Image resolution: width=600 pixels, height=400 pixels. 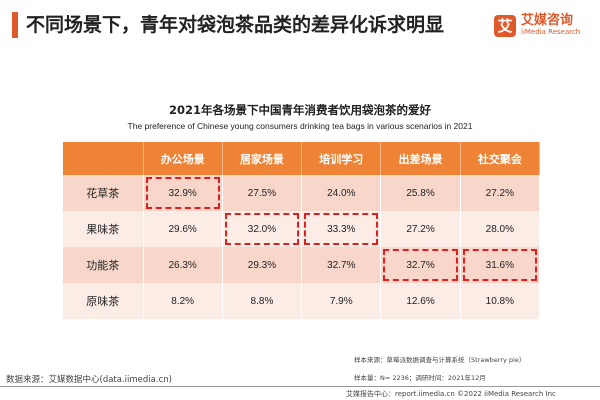 What do you see at coordinates (262, 301) in the screenshot?
I see `table-cell: 8.8%` at bounding box center [262, 301].